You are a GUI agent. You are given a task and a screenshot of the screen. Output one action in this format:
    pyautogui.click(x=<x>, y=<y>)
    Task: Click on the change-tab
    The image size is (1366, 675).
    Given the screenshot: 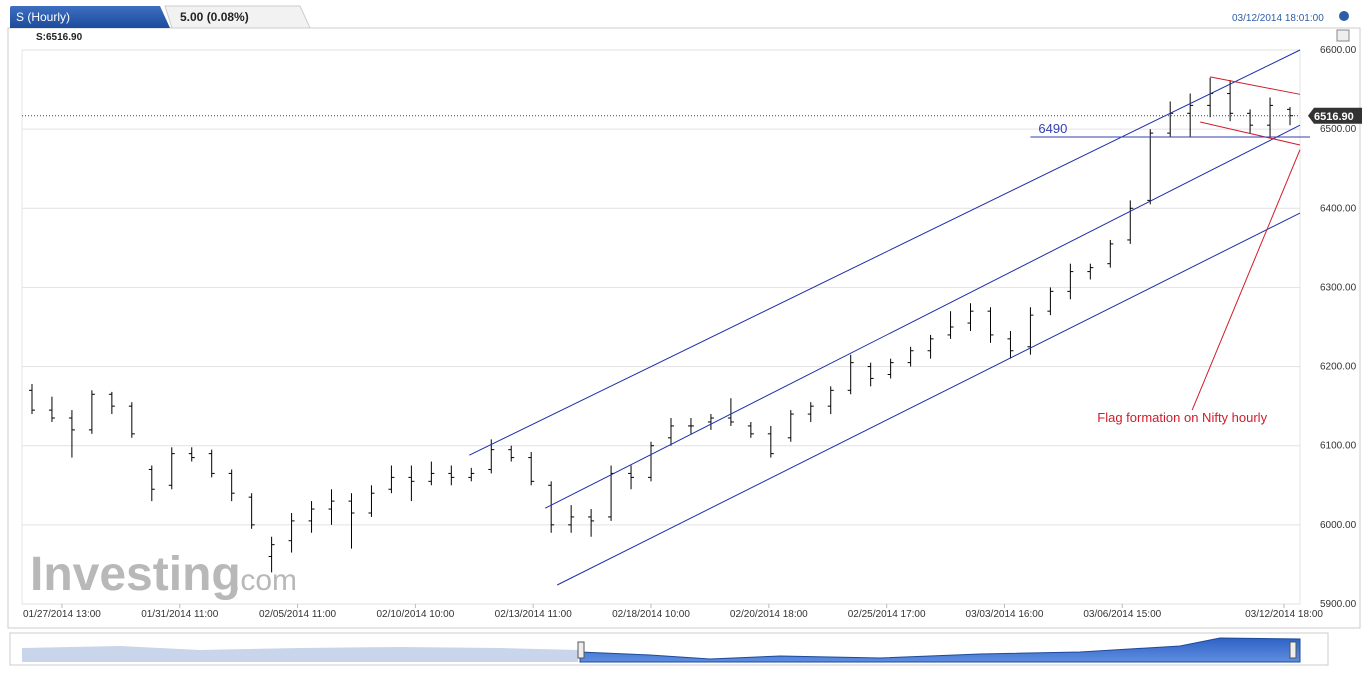 What is the action you would take?
    pyautogui.click(x=237, y=17)
    